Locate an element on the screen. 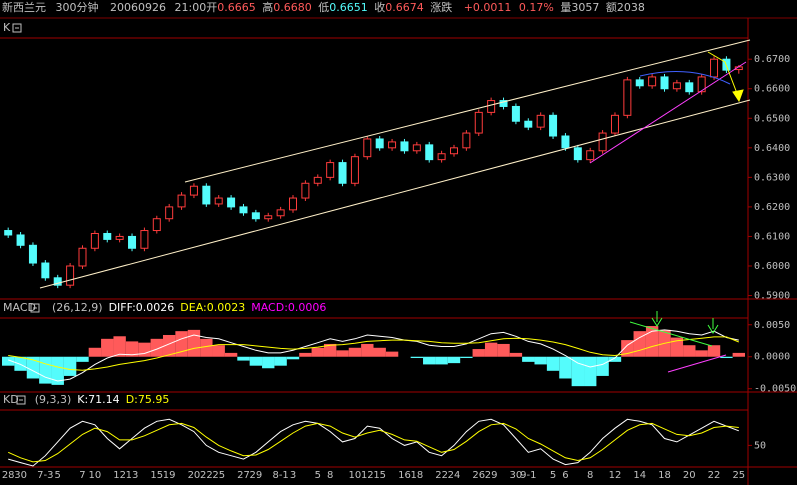  x-tick-label: 24 is located at coordinates (454, 475).